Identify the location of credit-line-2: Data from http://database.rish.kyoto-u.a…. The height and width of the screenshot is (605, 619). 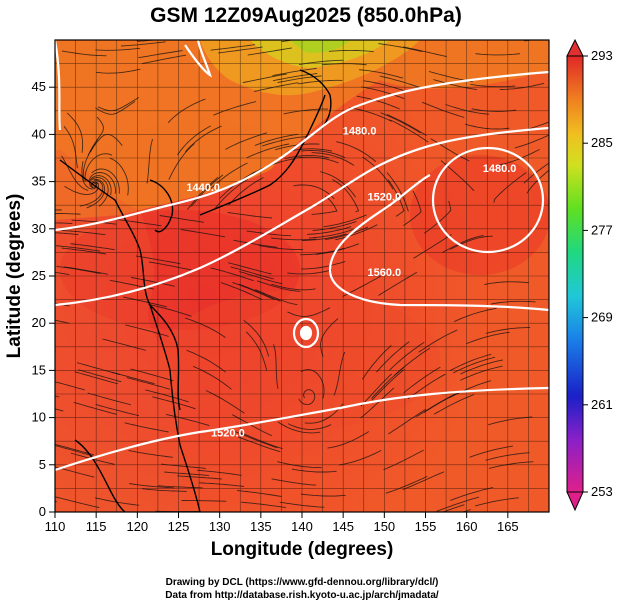
(302, 595).